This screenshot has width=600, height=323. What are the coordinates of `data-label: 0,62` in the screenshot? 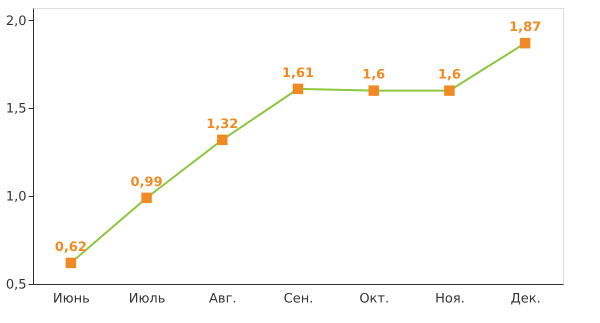 It's located at (70, 247).